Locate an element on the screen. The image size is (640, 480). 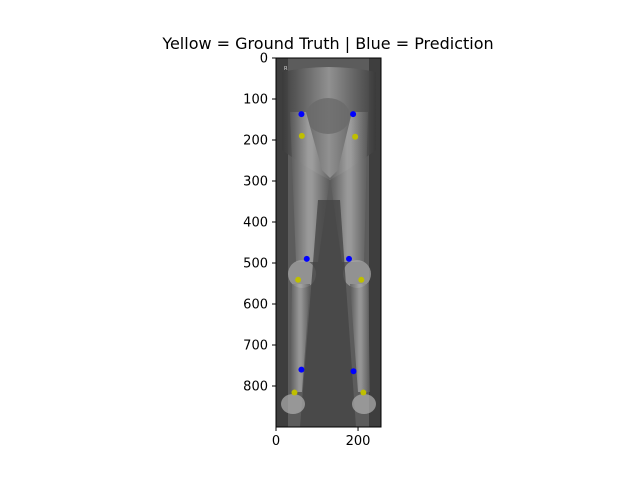
plot-frame is located at coordinates (328, 242).